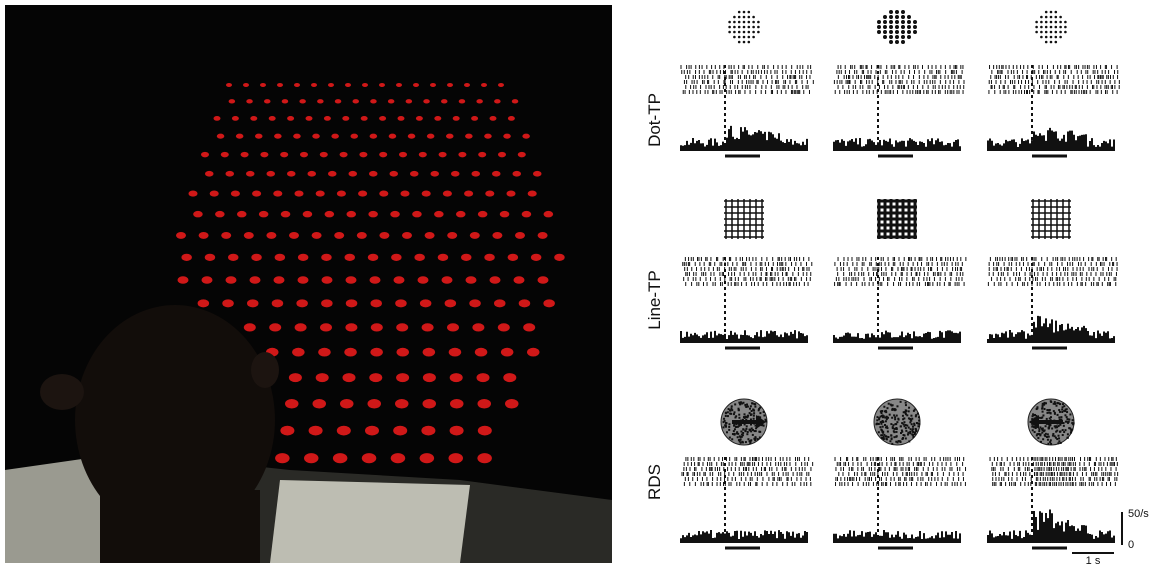 The image size is (1161, 566). Describe the element at coordinates (370, 521) in the screenshot. I see `apparatus` at that location.